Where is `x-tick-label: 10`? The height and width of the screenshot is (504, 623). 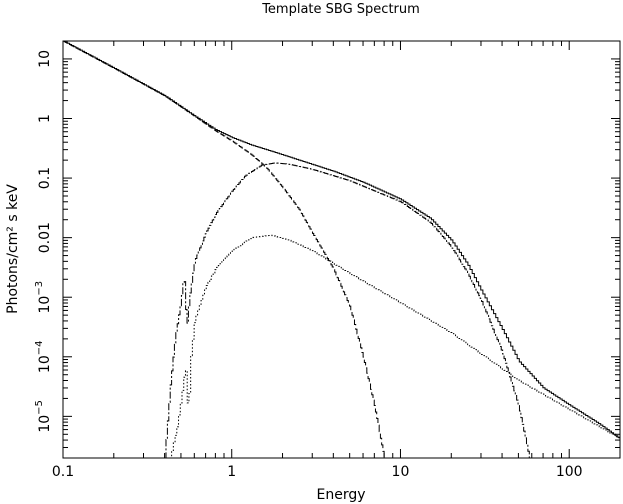
x-tick-label: 10 is located at coordinates (401, 472).